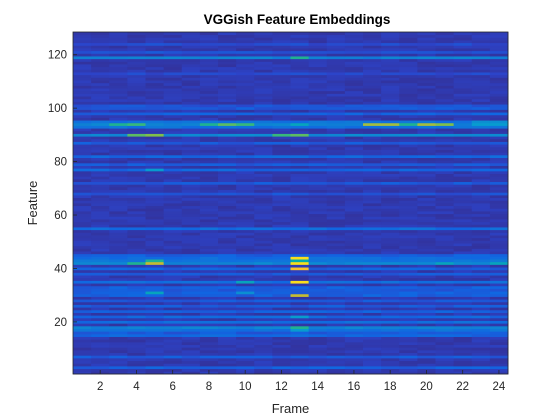  Describe the element at coordinates (155, 311) in the screenshot. I see `heatmap-cell-f24-x5` at that location.